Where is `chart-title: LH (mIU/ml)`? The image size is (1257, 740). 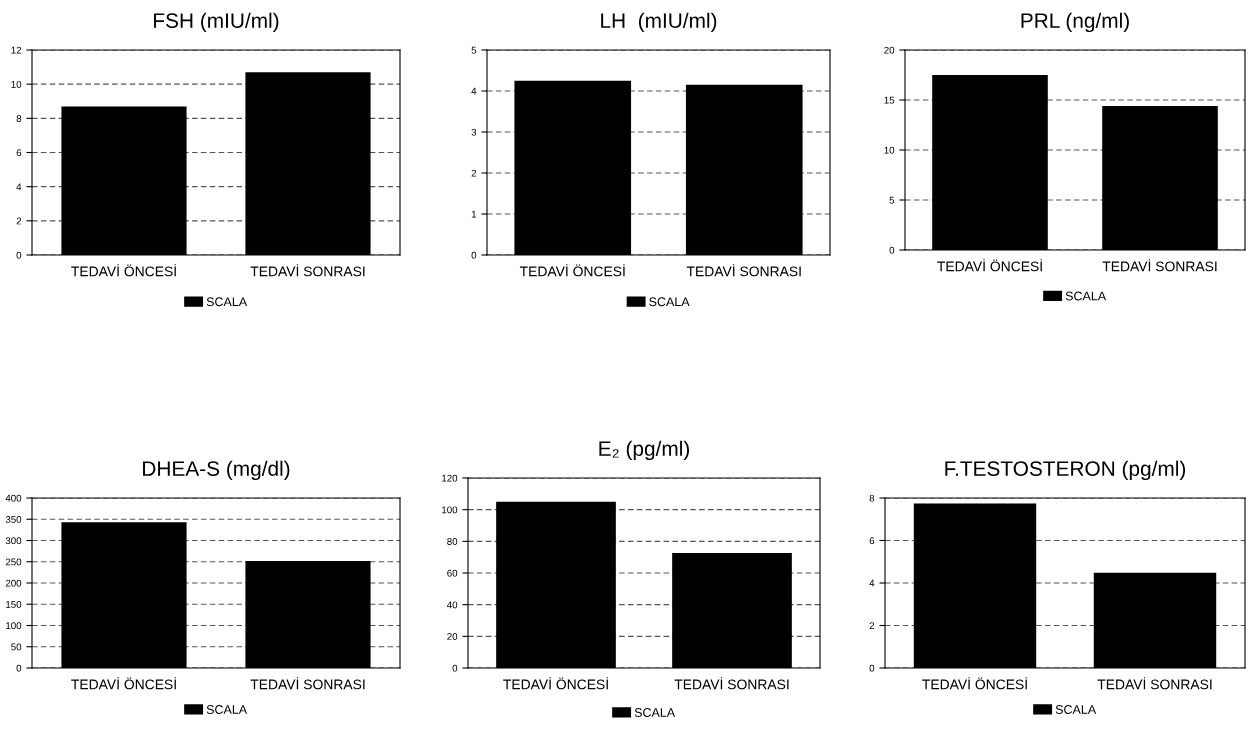
chart-title: LH (mIU/ml) is located at coordinates (659, 22).